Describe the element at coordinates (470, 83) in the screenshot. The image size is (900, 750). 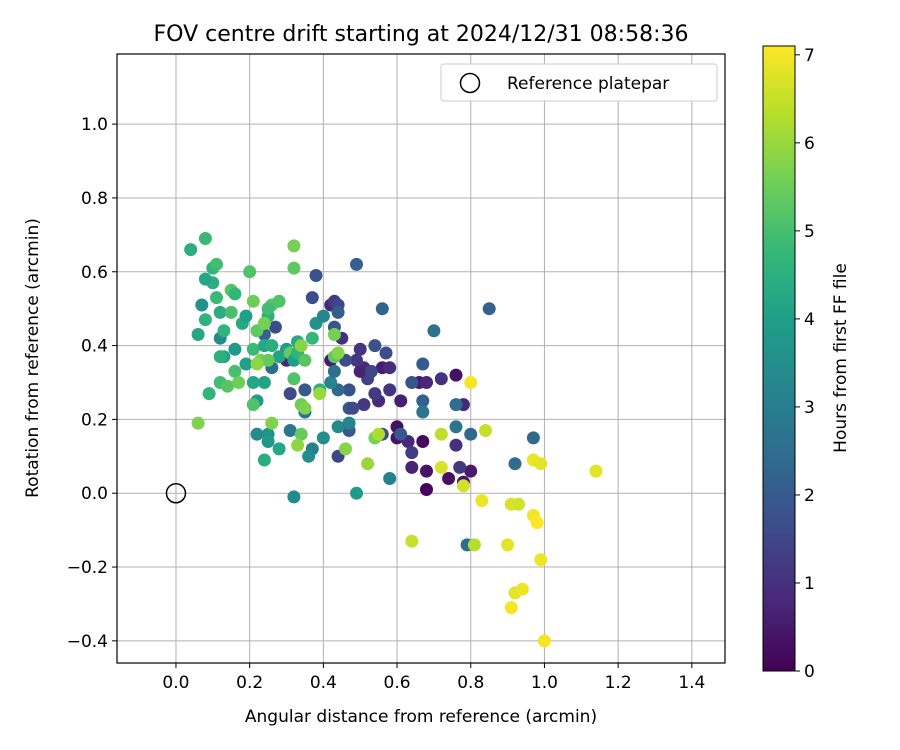
I see `legend-reference-marker-icon` at that location.